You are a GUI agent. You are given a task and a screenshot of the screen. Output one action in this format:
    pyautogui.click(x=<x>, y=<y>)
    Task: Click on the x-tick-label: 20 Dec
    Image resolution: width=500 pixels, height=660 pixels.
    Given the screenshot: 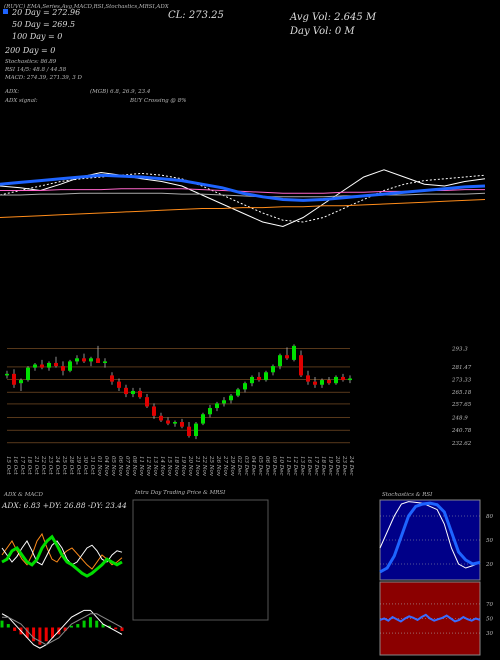 What is the action you would take?
    pyautogui.click(x=337, y=465)
    